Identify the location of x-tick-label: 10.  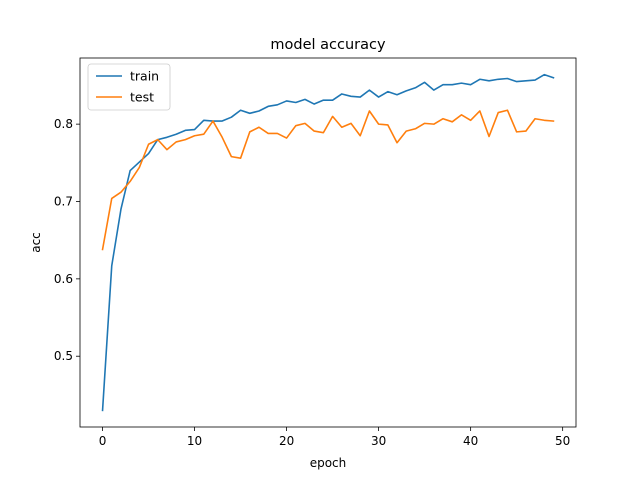
(194, 441).